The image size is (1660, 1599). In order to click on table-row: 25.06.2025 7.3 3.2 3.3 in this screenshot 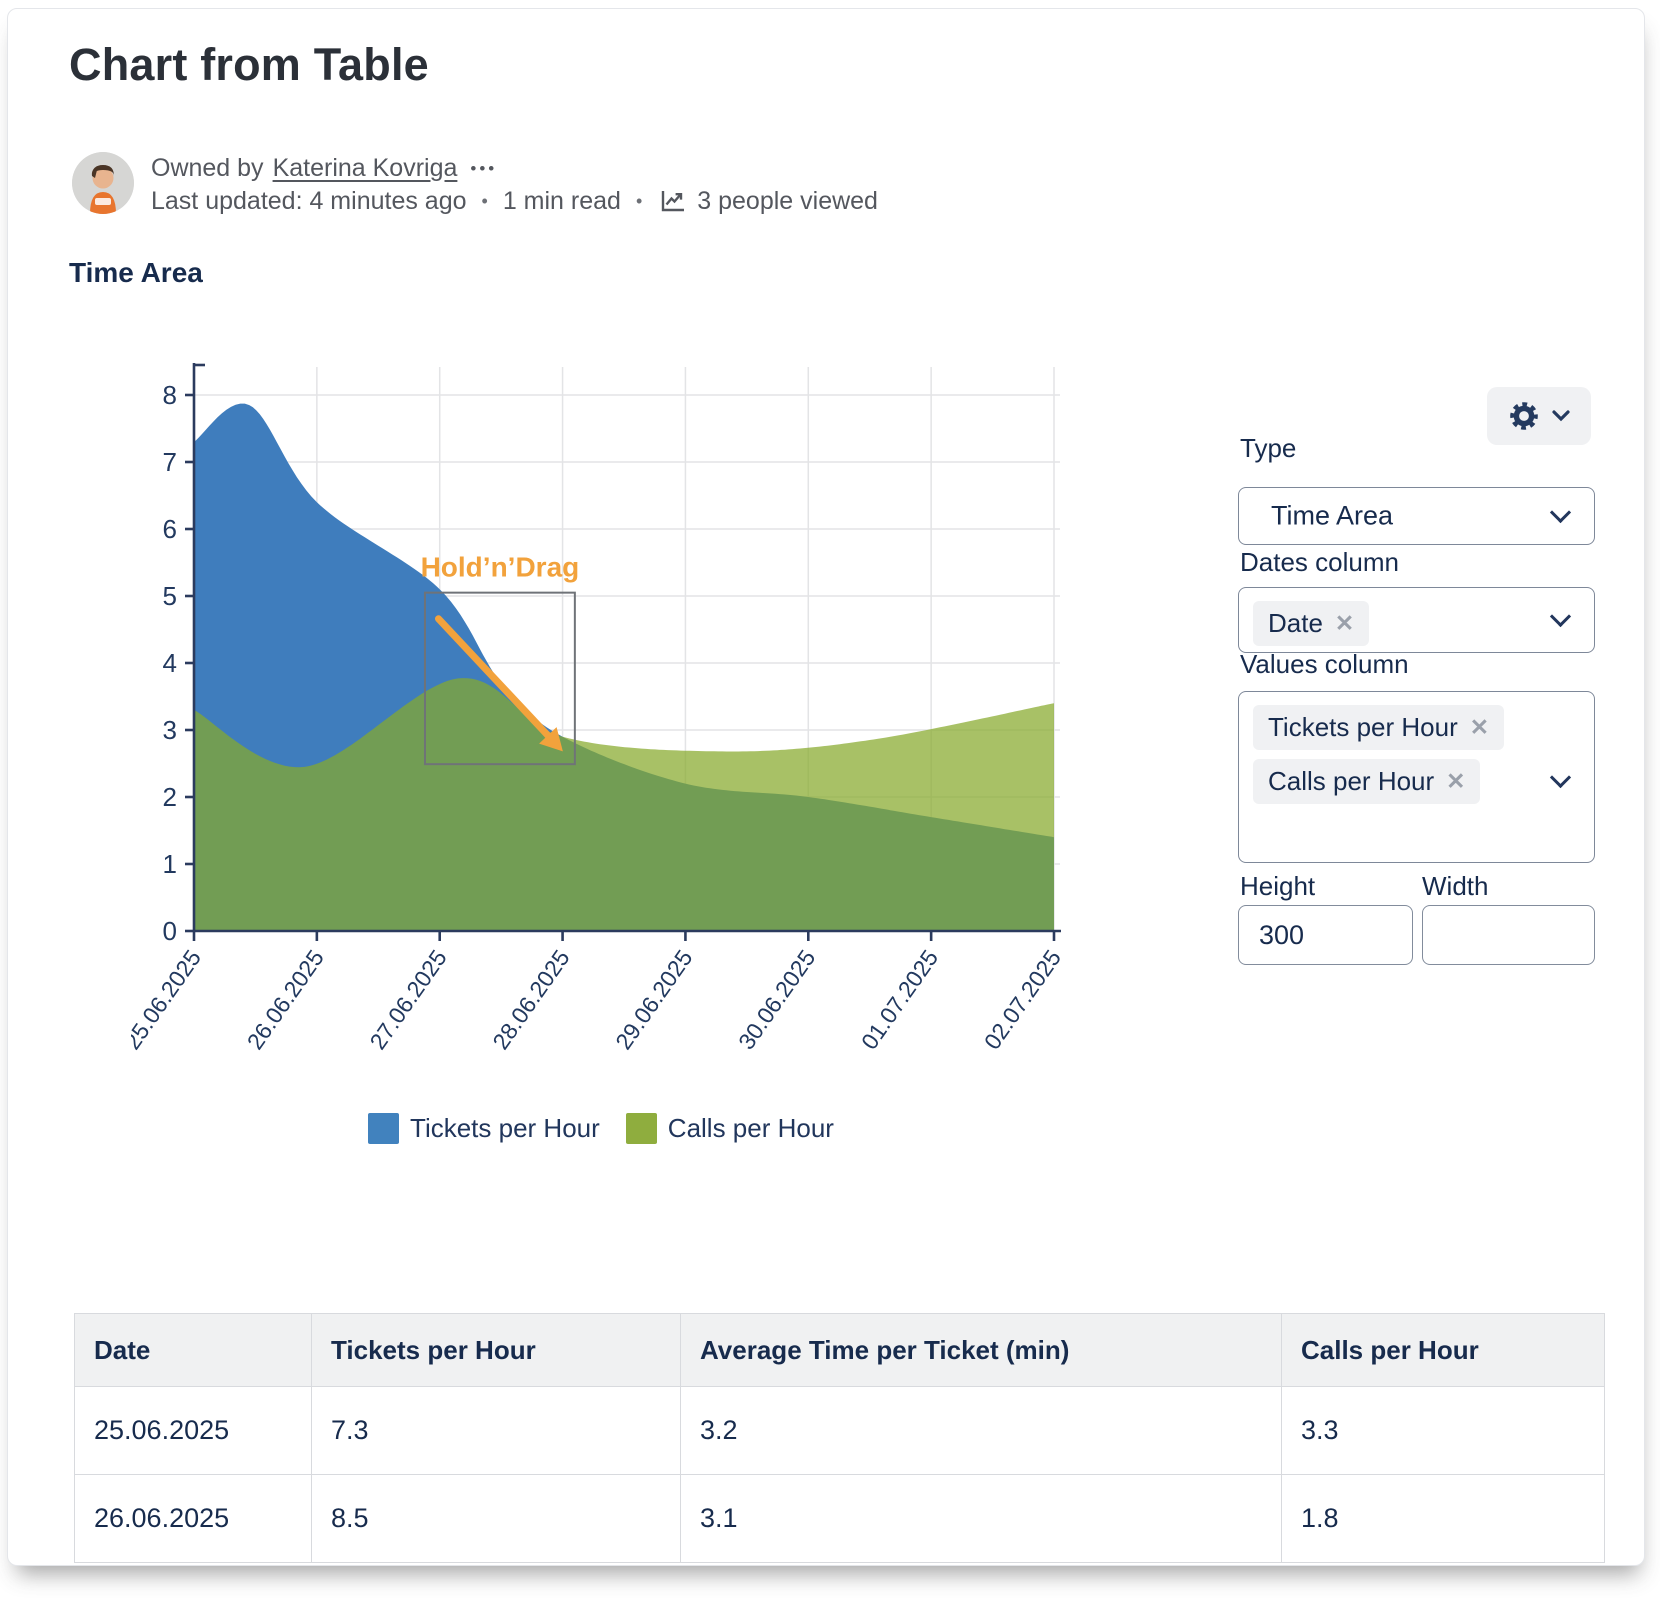, I will do `click(839, 1430)`.